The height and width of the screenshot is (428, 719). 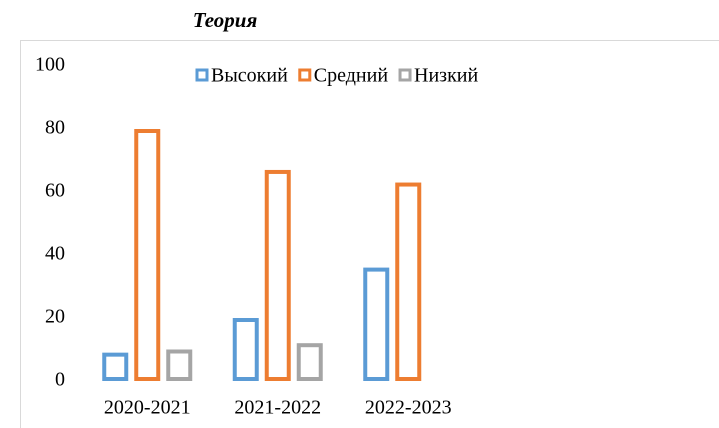 What do you see at coordinates (225, 20) in the screenshot?
I see `chart-title: Теория` at bounding box center [225, 20].